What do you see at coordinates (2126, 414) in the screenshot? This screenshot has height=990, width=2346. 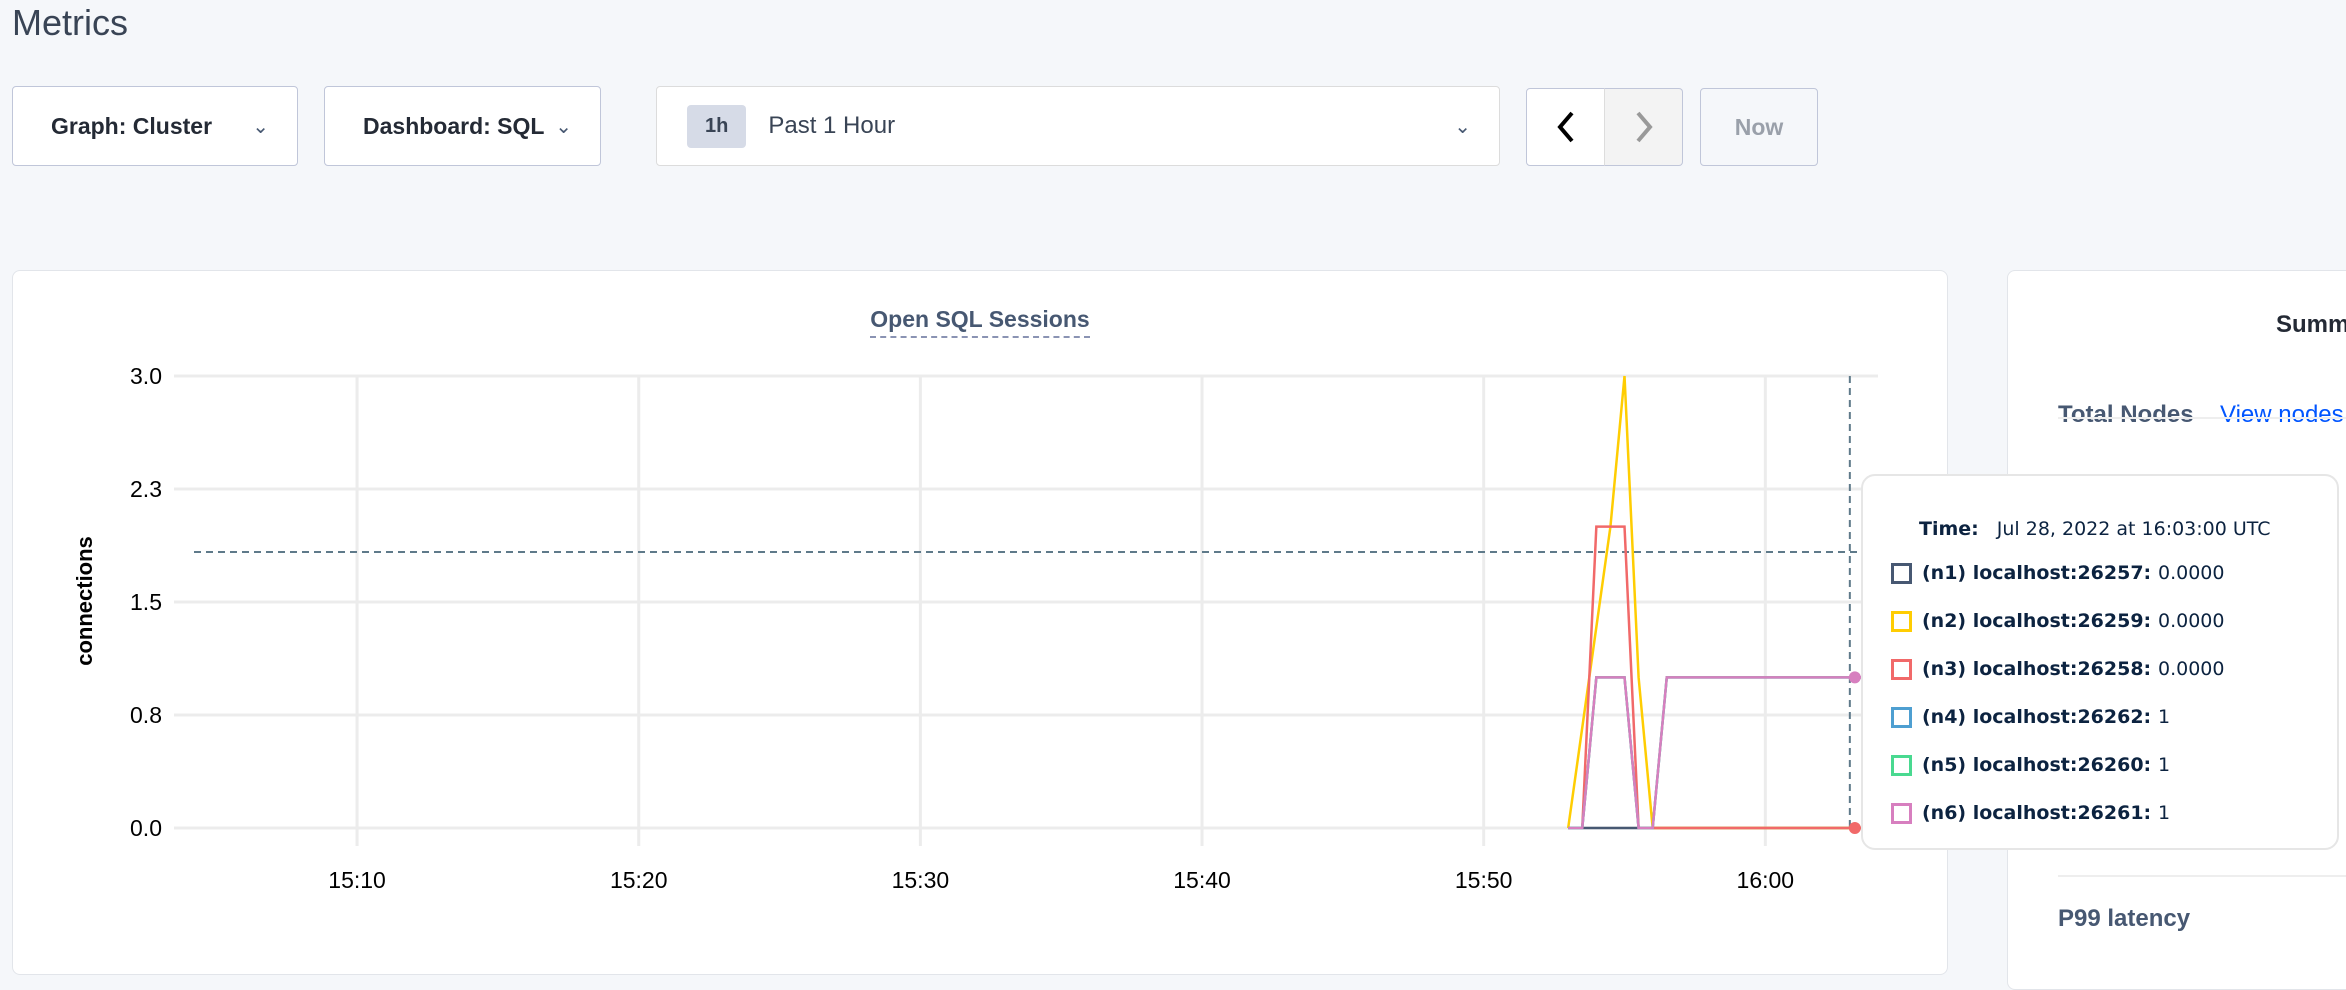 I see `total-nodes-label: Total Nodes` at bounding box center [2126, 414].